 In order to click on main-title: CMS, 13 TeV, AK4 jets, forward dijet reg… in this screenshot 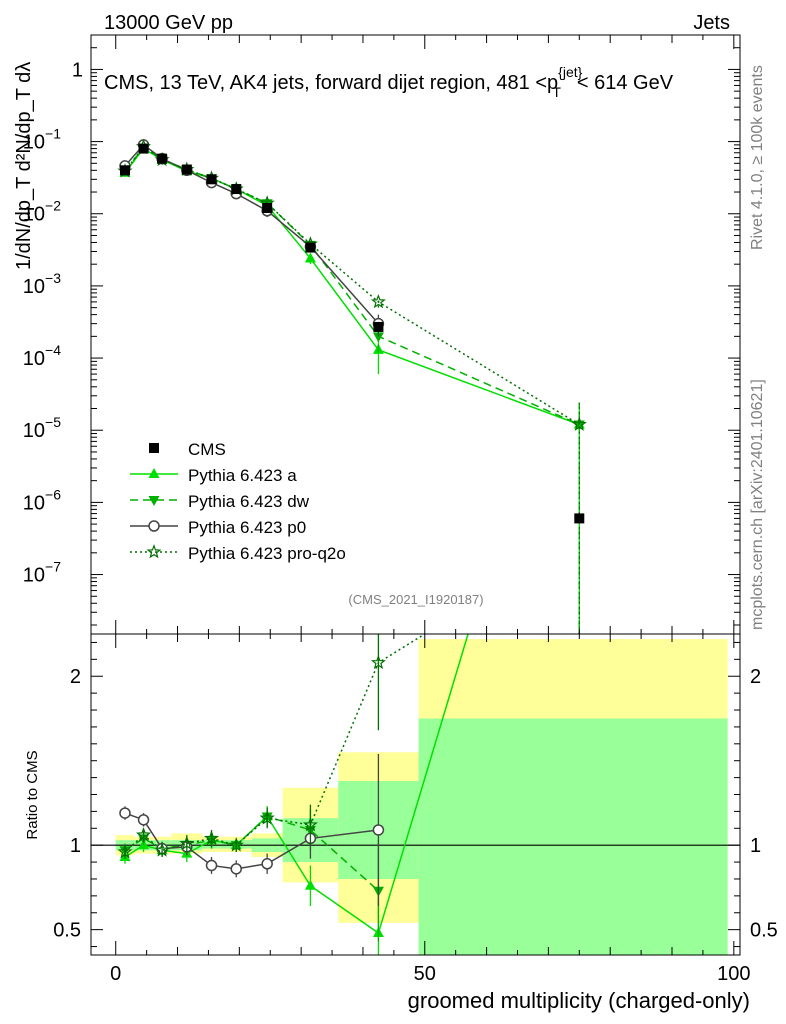, I will do `click(389, 82)`.